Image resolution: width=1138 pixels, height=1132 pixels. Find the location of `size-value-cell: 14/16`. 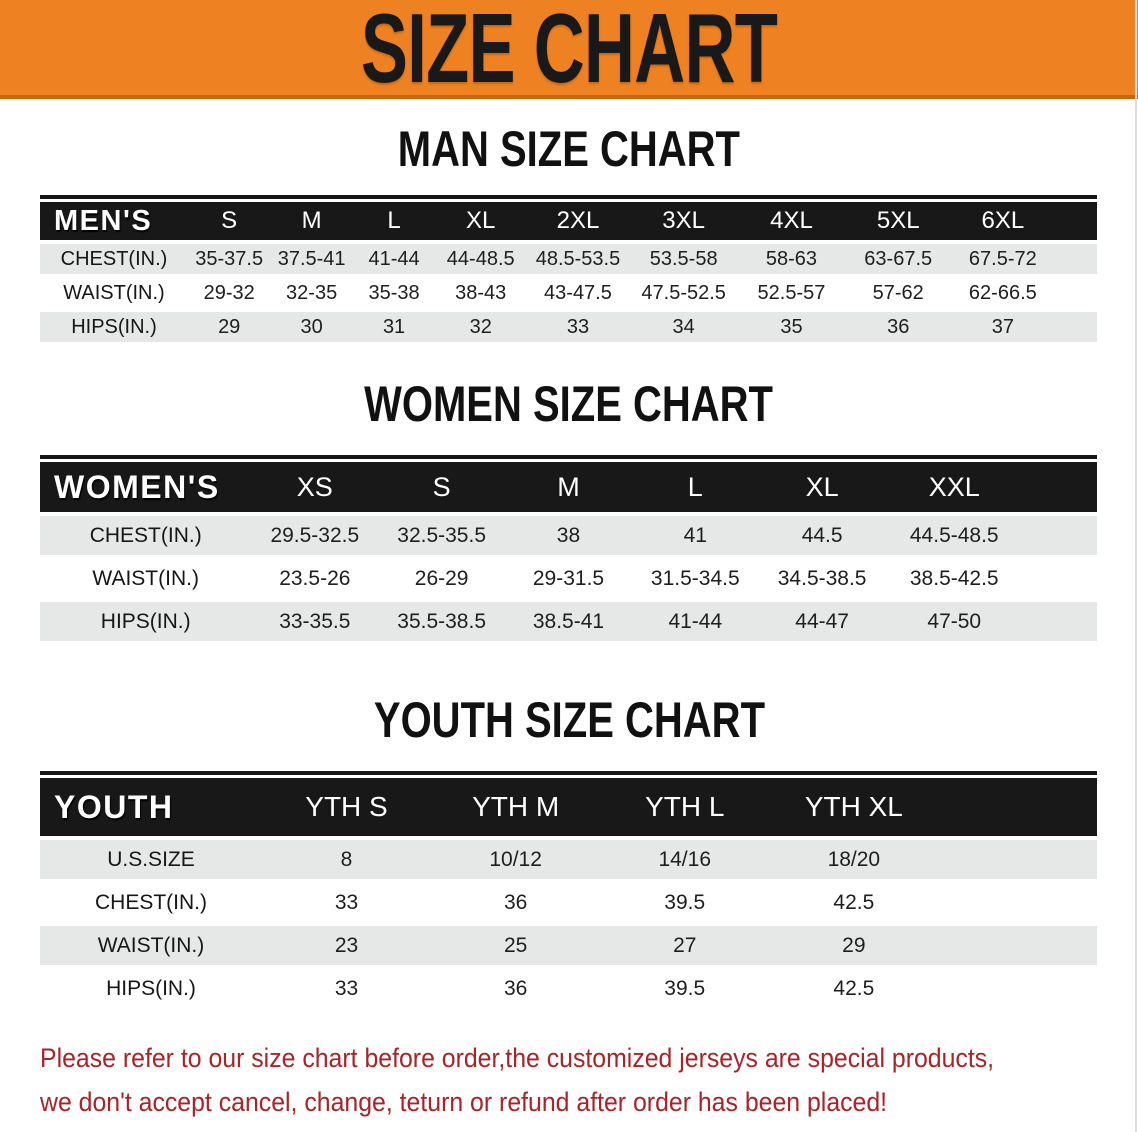

size-value-cell: 14/16 is located at coordinates (685, 861).